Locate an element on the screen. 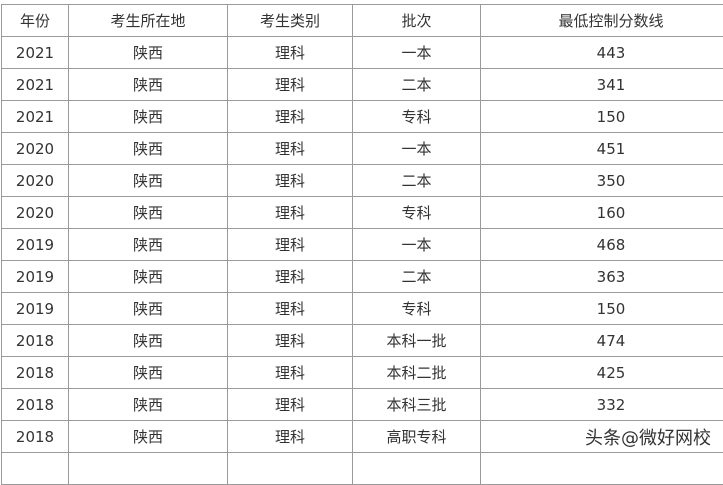 The image size is (723, 485). column-header: 考生所在地 is located at coordinates (148, 21).